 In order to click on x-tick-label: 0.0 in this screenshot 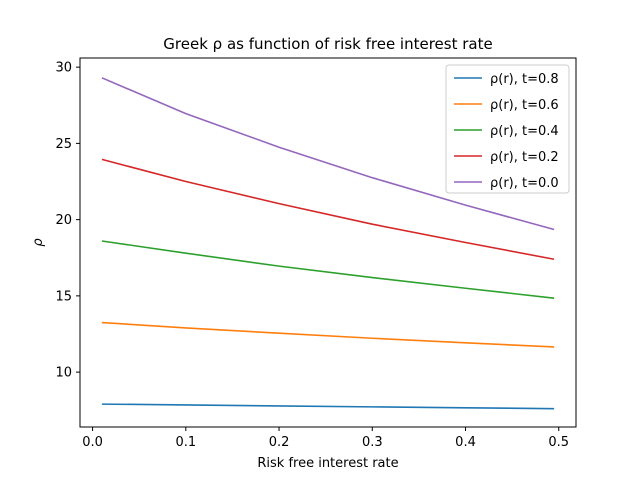, I will do `click(92, 442)`.